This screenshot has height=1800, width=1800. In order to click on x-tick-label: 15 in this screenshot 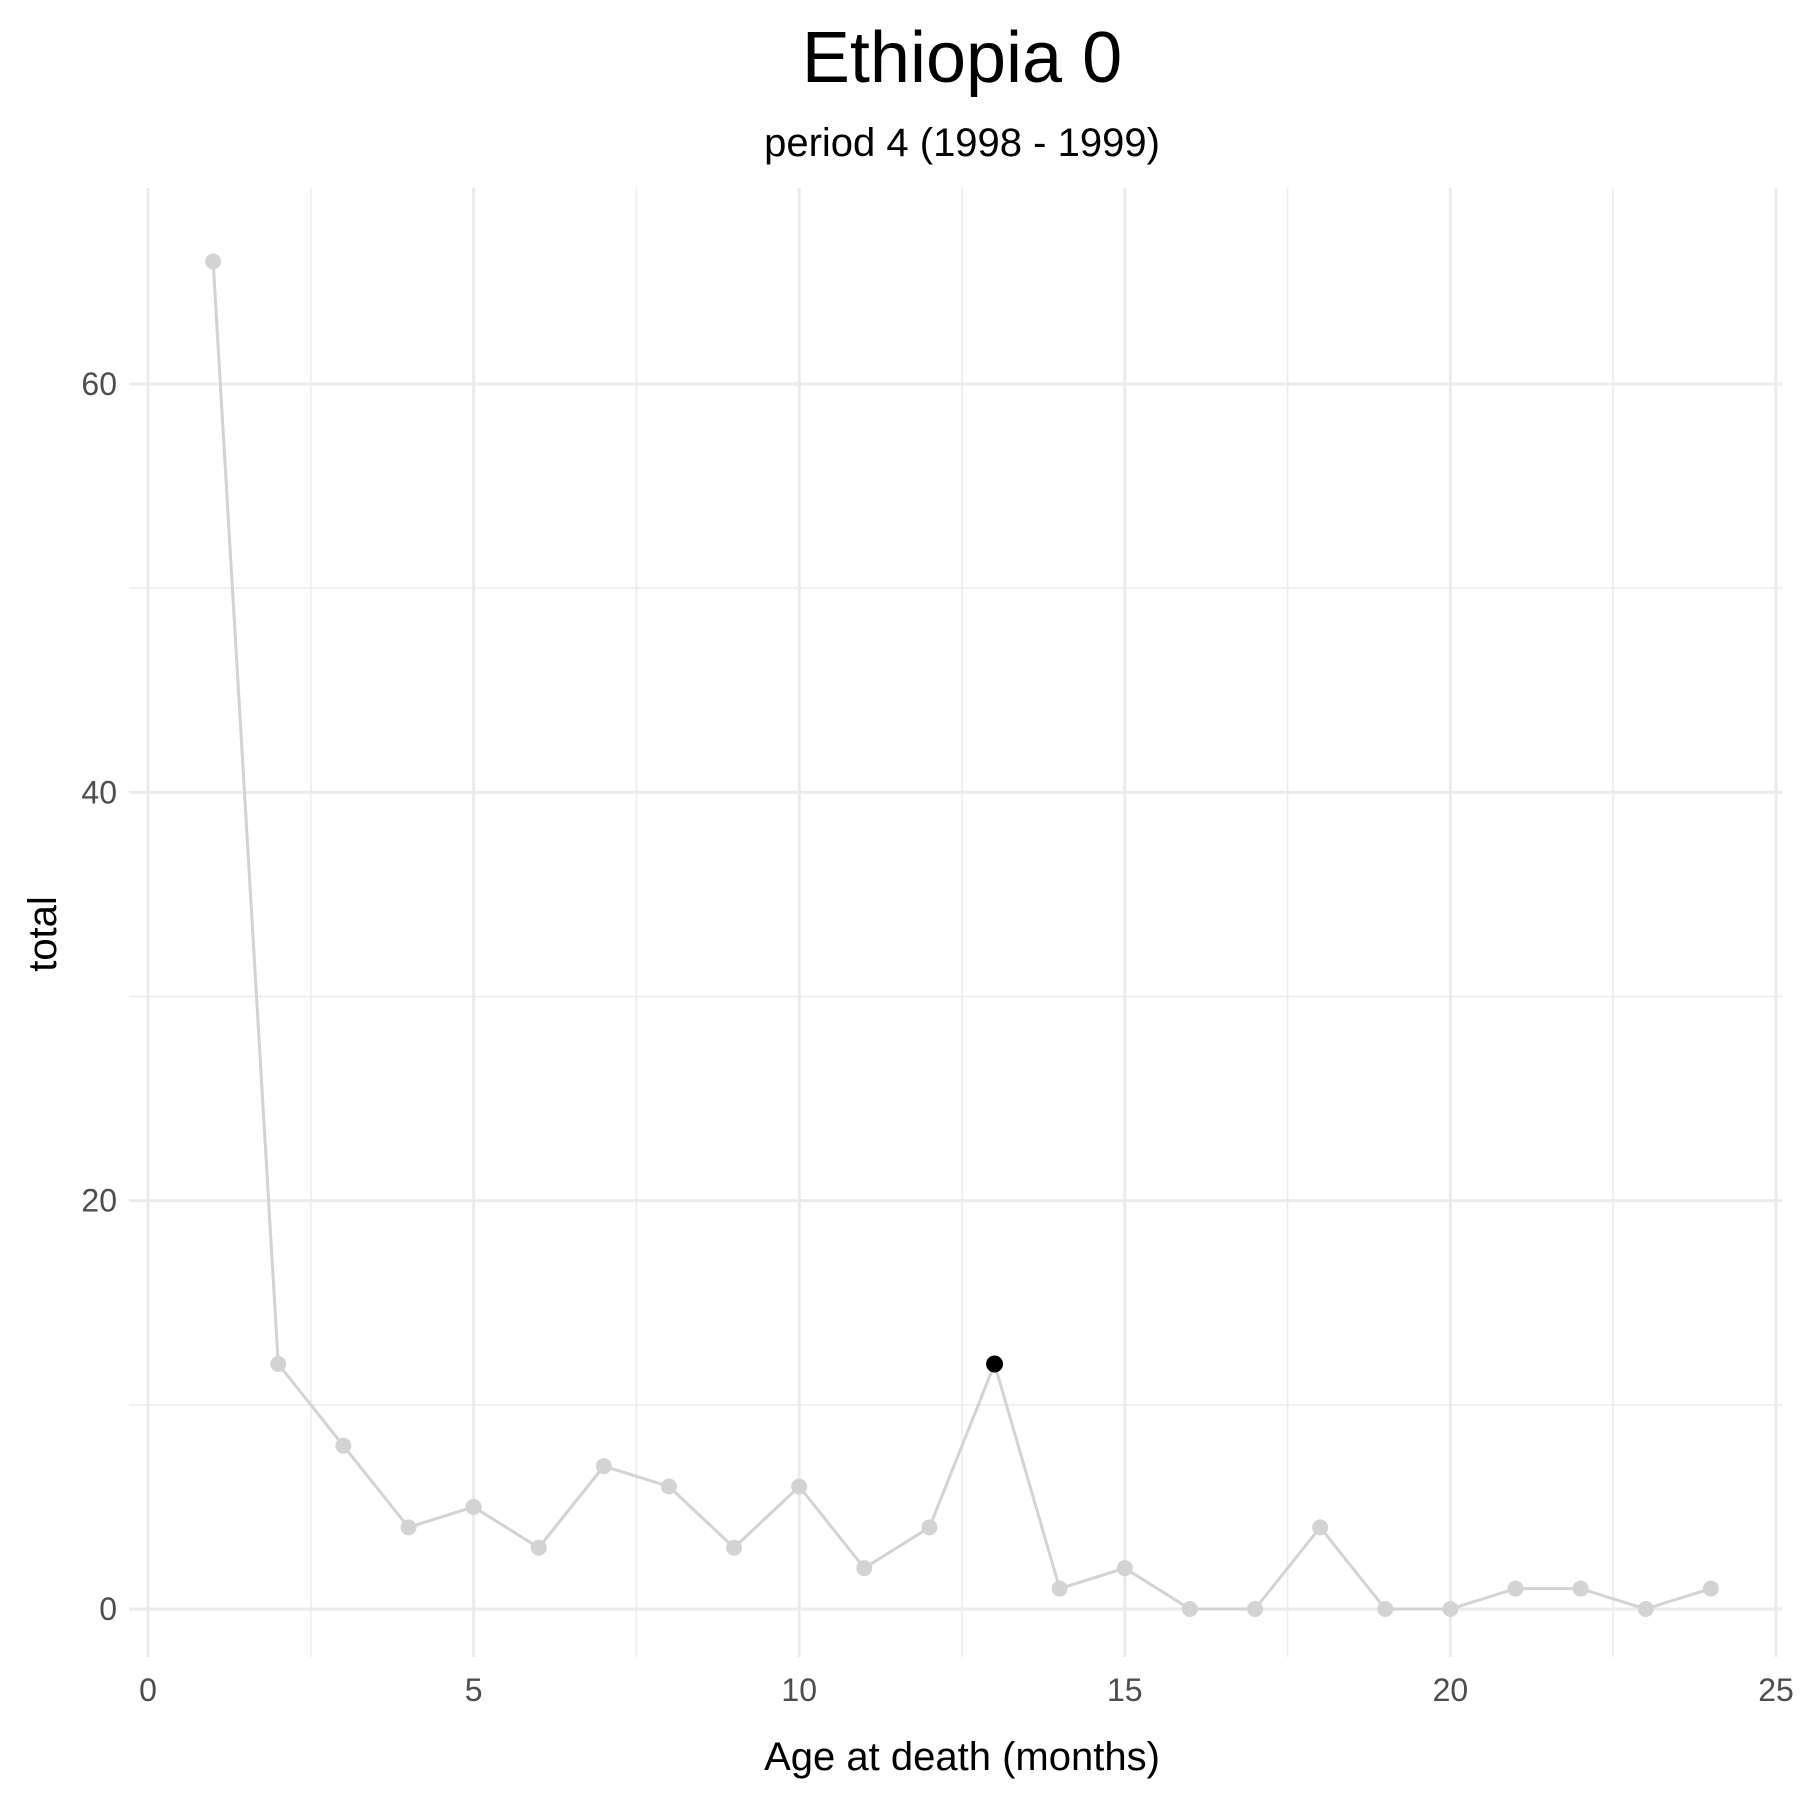, I will do `click(1125, 1690)`.